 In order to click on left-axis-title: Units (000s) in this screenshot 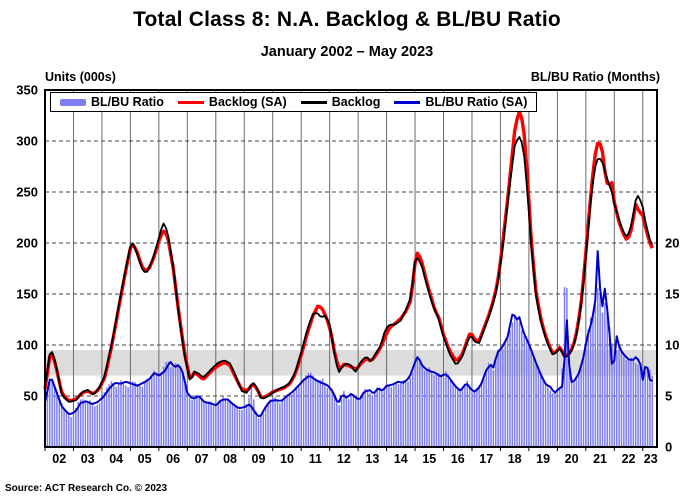, I will do `click(80, 77)`.